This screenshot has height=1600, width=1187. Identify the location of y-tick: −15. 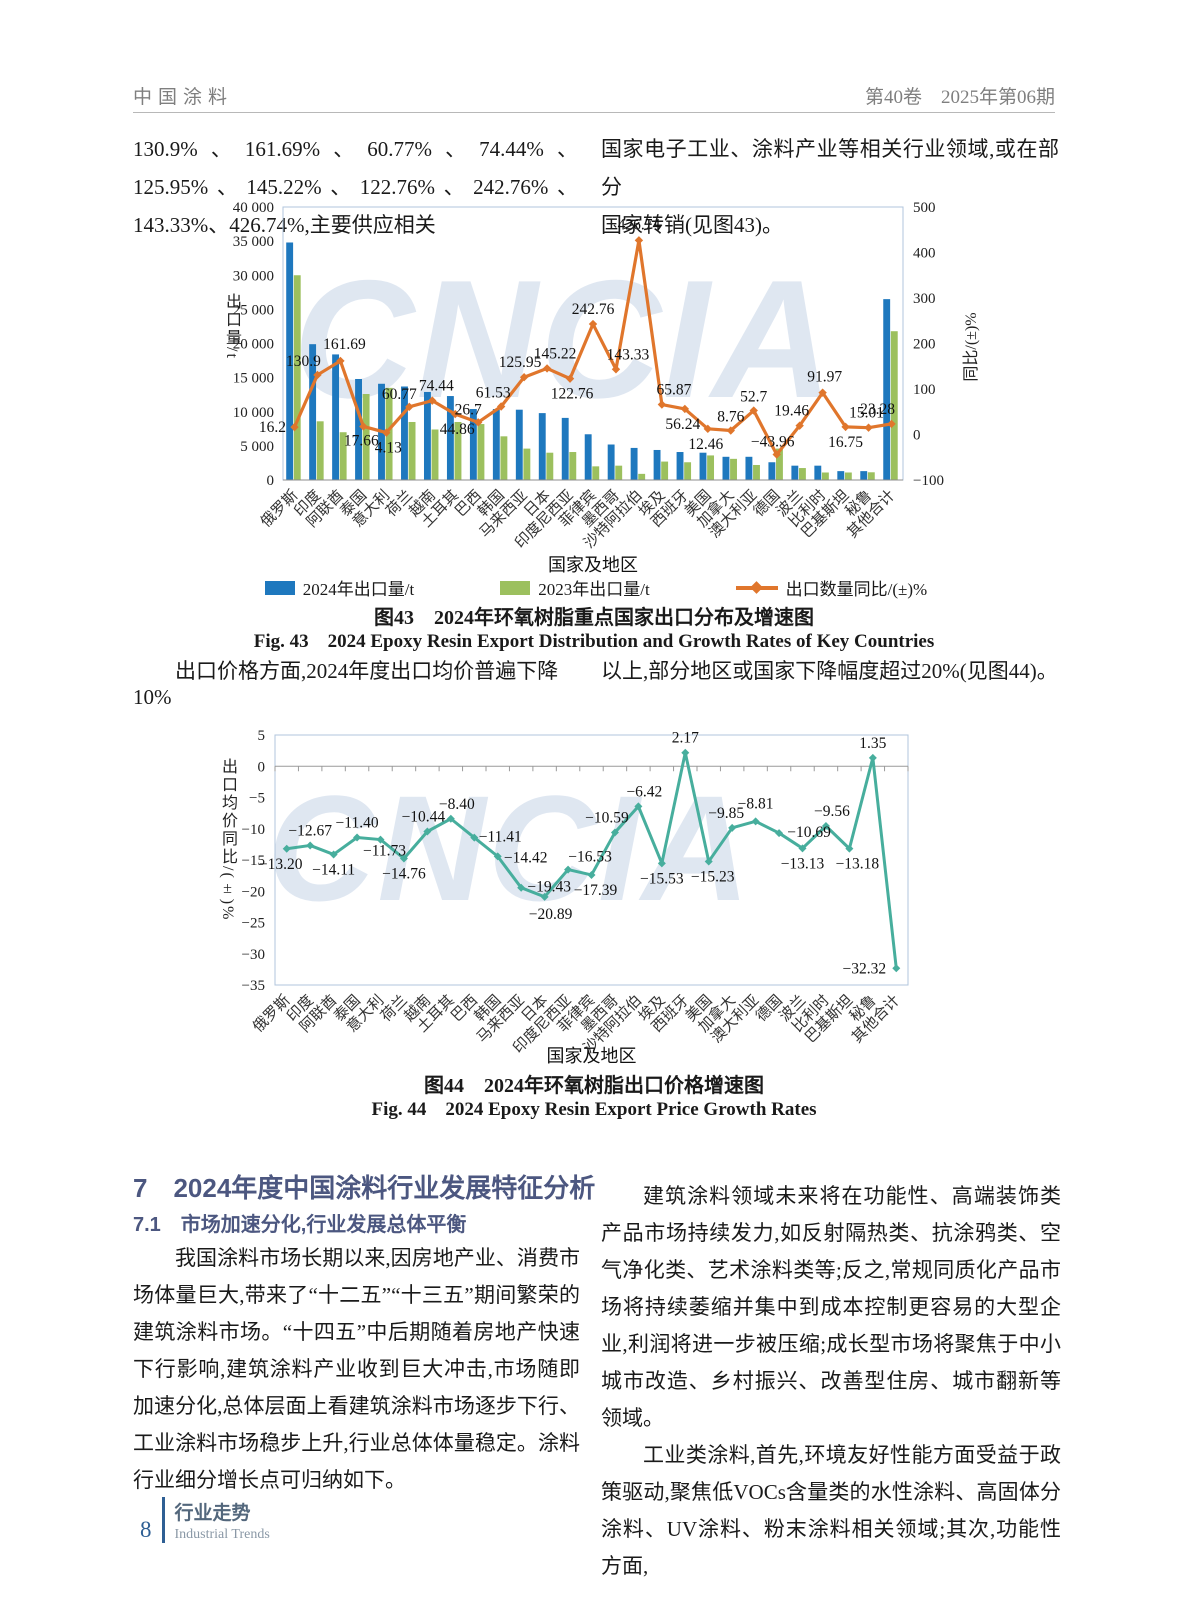
(253, 861).